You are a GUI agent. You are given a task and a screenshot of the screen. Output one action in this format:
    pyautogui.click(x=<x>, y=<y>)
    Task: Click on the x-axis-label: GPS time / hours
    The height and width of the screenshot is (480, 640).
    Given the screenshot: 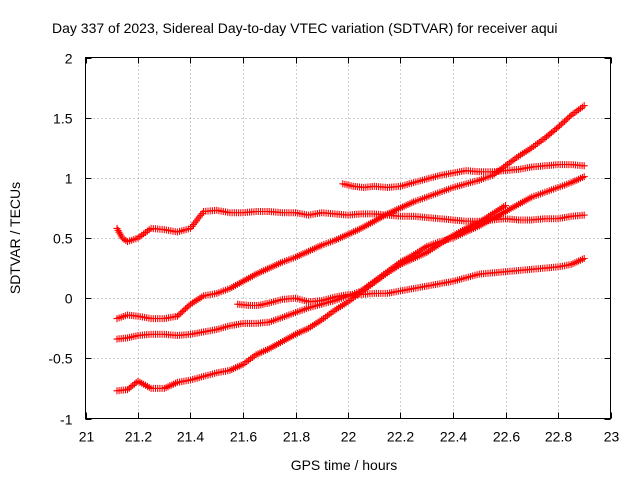 What is the action you would take?
    pyautogui.click(x=344, y=465)
    